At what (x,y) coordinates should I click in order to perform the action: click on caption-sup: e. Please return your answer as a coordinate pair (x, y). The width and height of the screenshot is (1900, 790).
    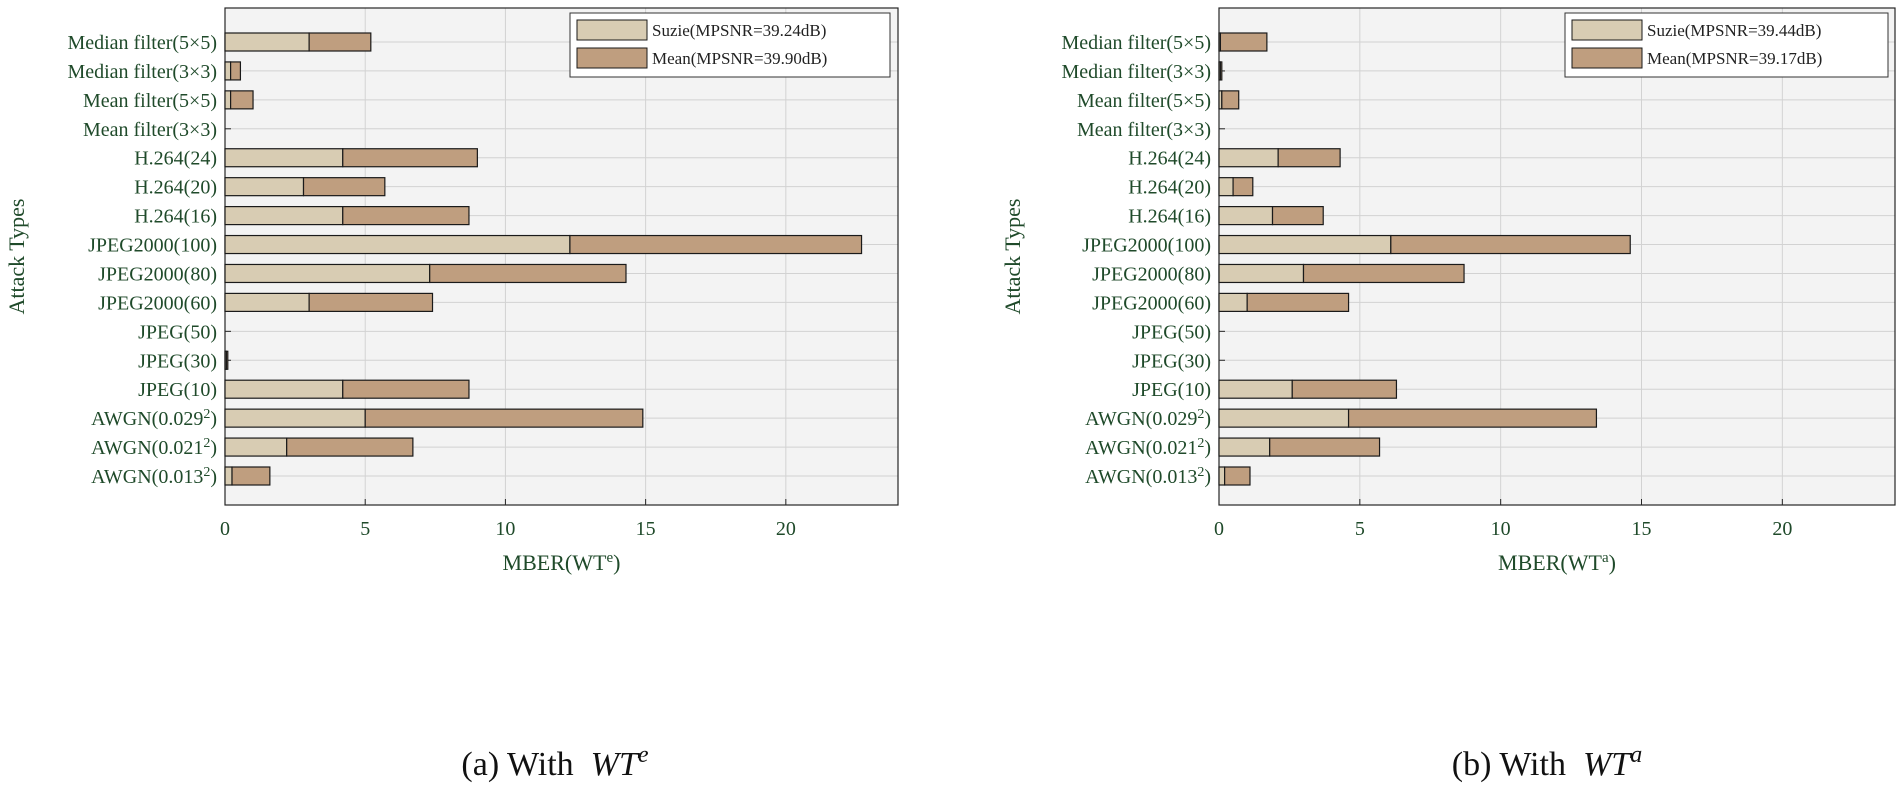
    Looking at the image, I should click on (643, 755).